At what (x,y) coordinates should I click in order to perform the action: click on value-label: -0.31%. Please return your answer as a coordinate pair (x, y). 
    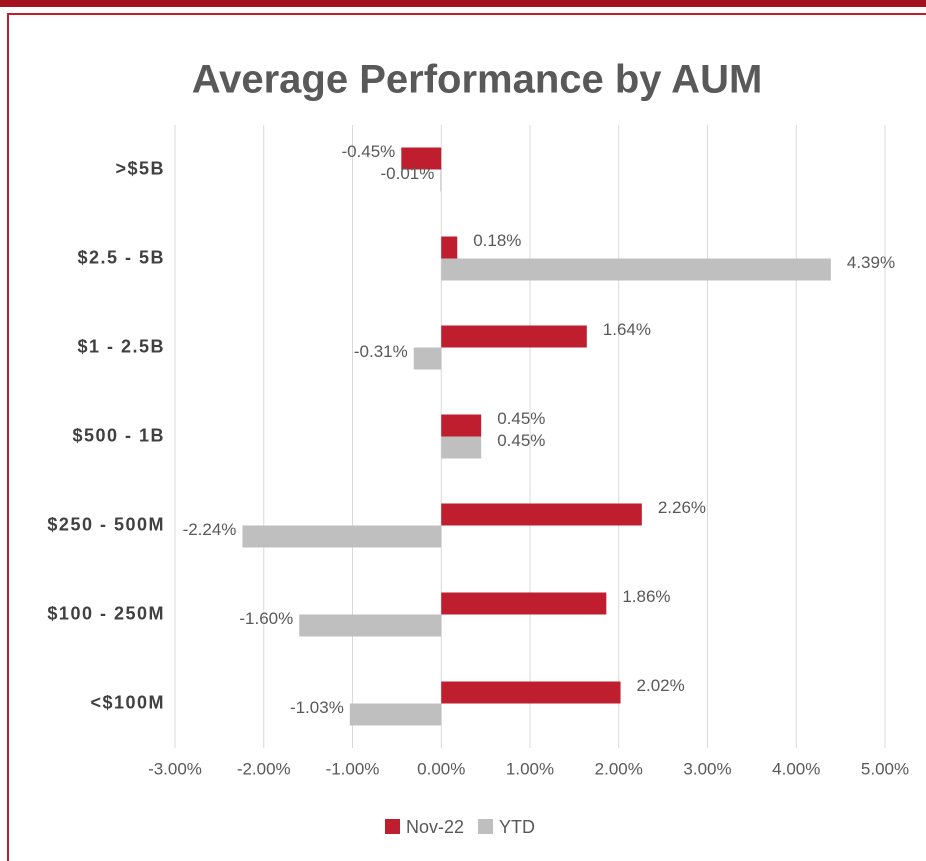
    Looking at the image, I should click on (381, 351).